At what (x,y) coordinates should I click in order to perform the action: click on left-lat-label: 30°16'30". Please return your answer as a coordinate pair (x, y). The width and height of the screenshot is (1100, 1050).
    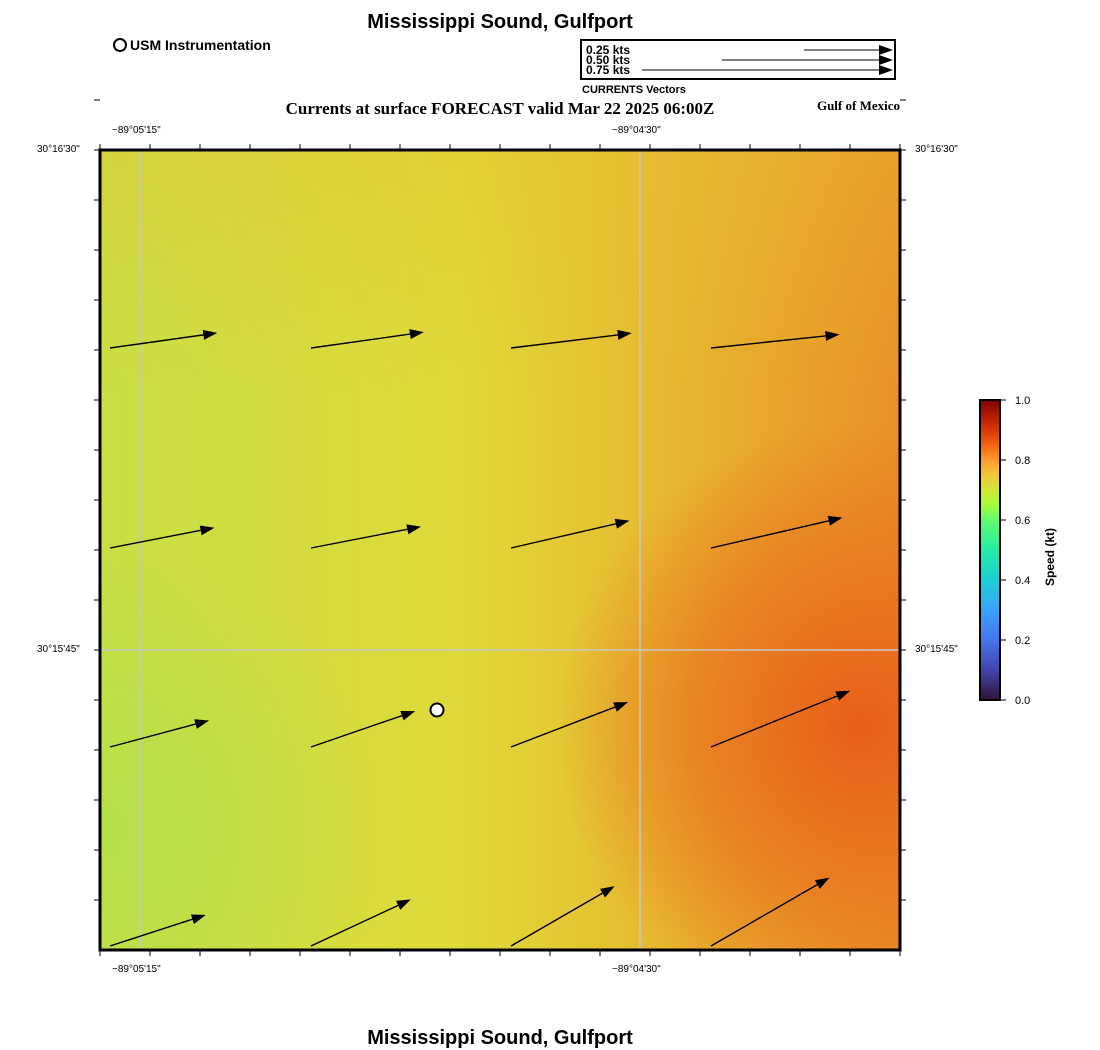
    Looking at the image, I should click on (58, 149).